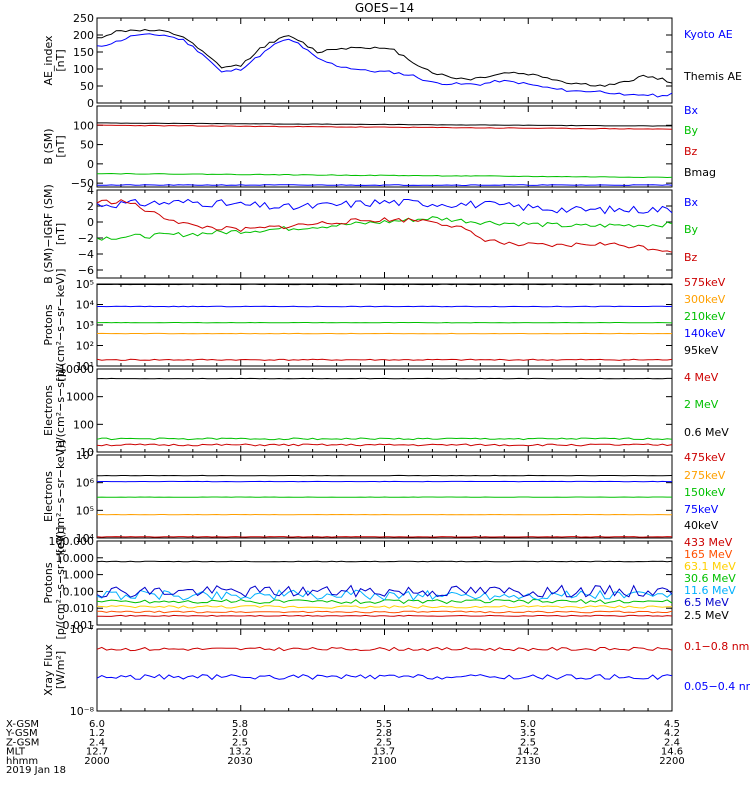 Image resolution: width=750 pixels, height=804 pixels. Describe the element at coordinates (671, 761) in the screenshot. I see `ephemeris-value: 2200` at that location.